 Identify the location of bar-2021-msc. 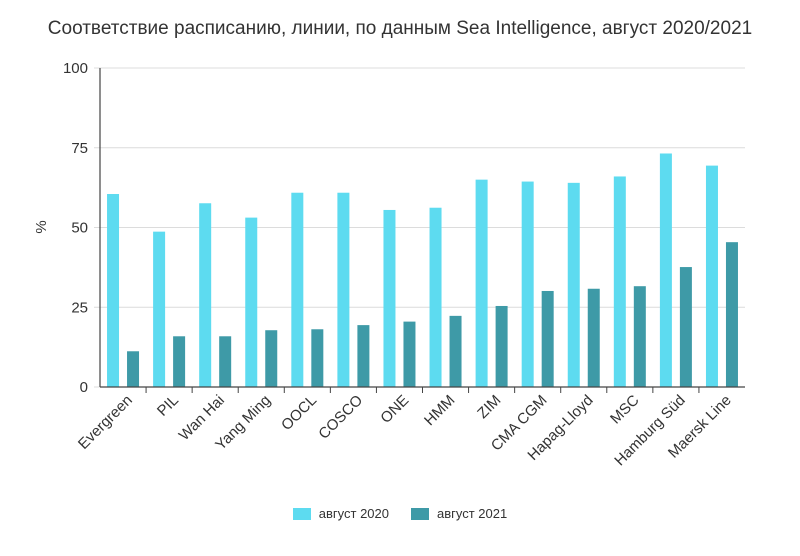
(639, 336).